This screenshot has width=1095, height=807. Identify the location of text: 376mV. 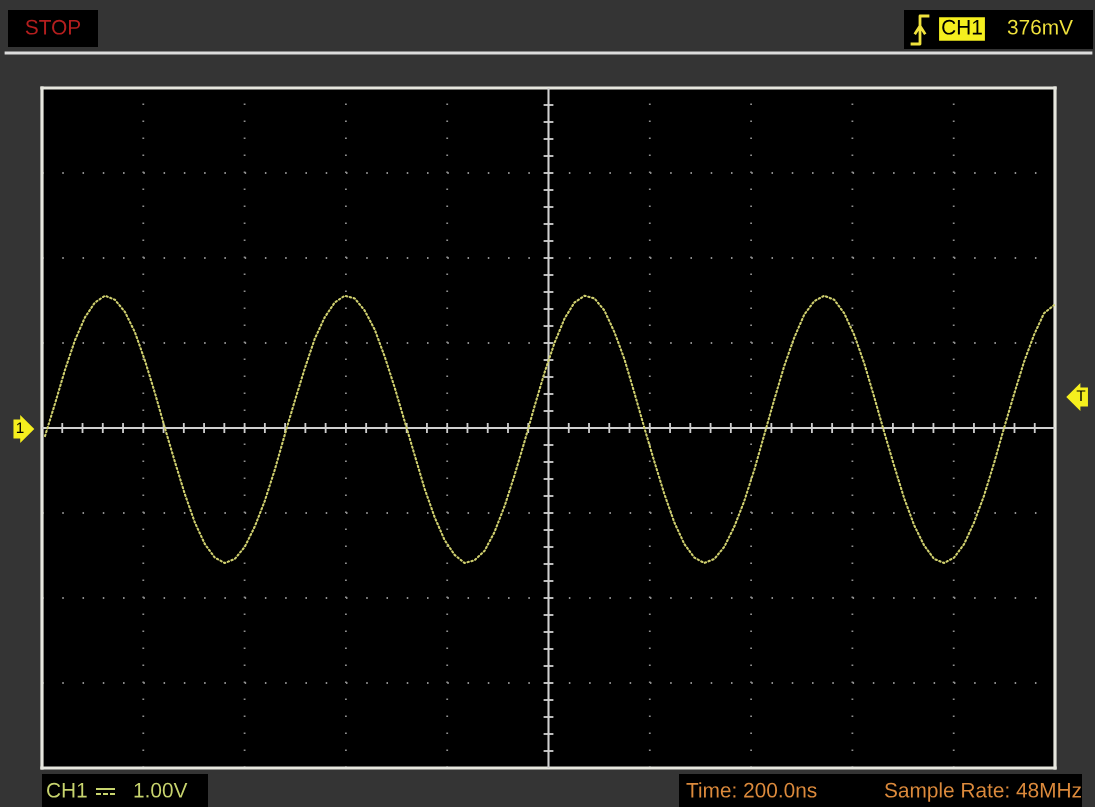
(1040, 27).